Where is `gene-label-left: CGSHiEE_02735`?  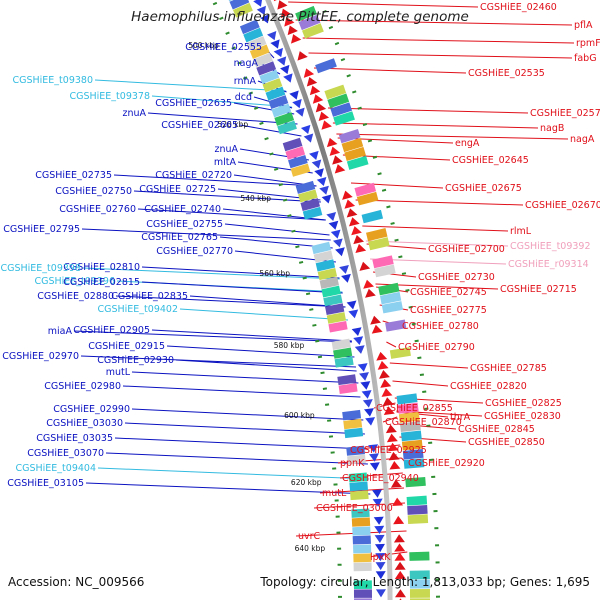
gene-label-left: CGSHiEE_02735 is located at coordinates (73, 175).